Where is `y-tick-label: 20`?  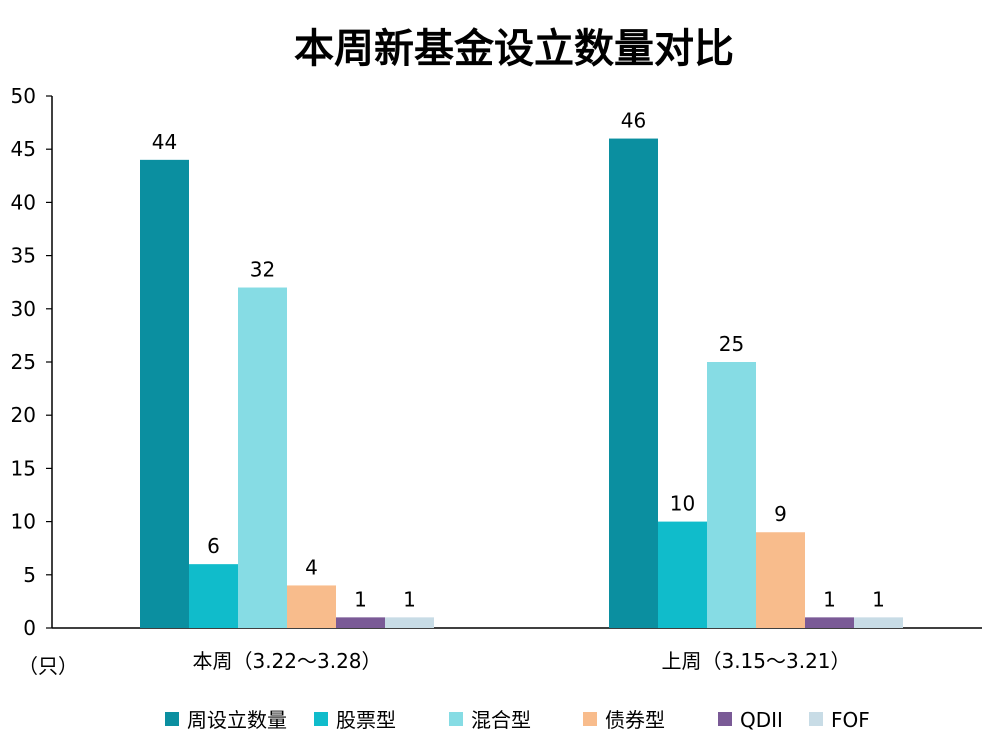
y-tick-label: 20 is located at coordinates (23, 415).